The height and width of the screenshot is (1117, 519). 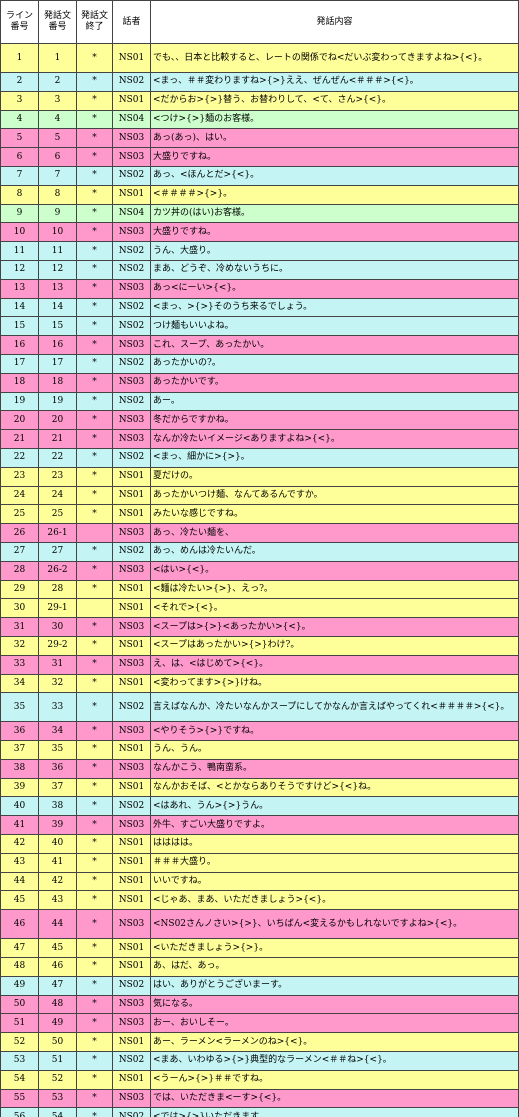 What do you see at coordinates (259, 269) in the screenshot?
I see `table-row: 12 12 * NS02 まあ、どうぞ、冷めないうちに。` at bounding box center [259, 269].